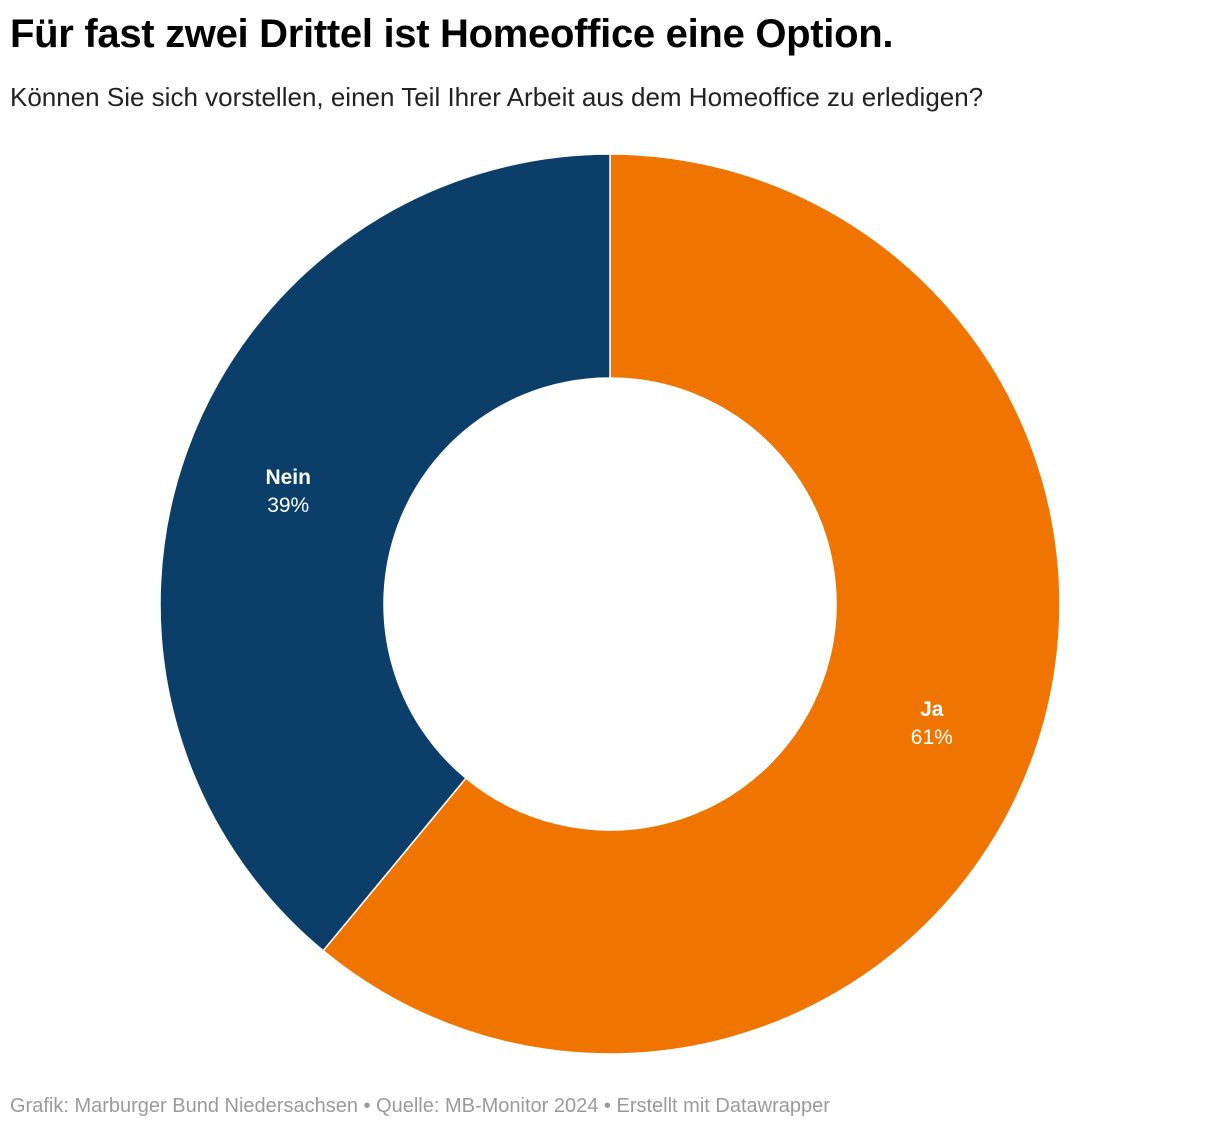 The image size is (1220, 1130). What do you see at coordinates (932, 737) in the screenshot?
I see `slice-label-ja-value: 61%` at bounding box center [932, 737].